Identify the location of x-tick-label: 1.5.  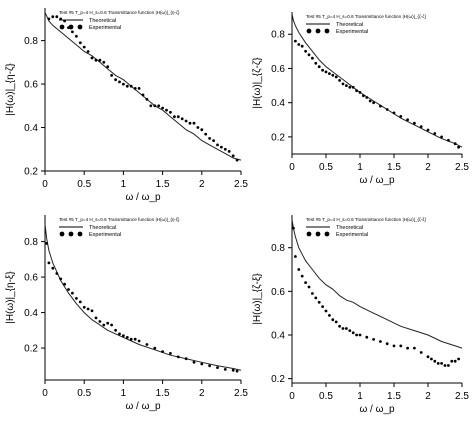
(163, 393).